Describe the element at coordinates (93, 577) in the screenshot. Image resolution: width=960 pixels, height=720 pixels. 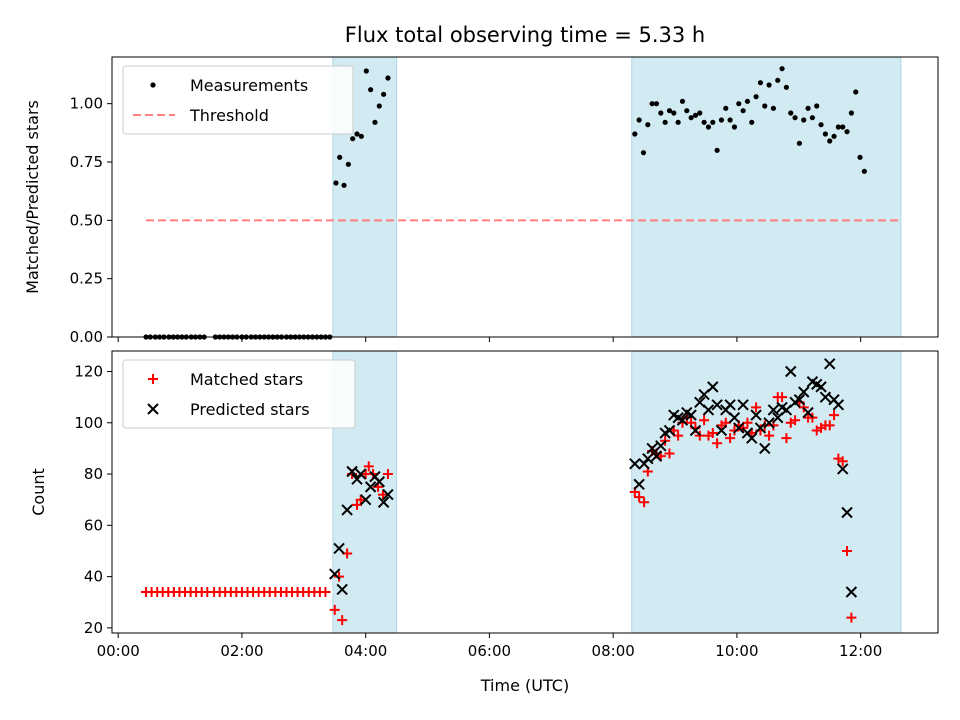
I see `y-tick-label: 40` at that location.